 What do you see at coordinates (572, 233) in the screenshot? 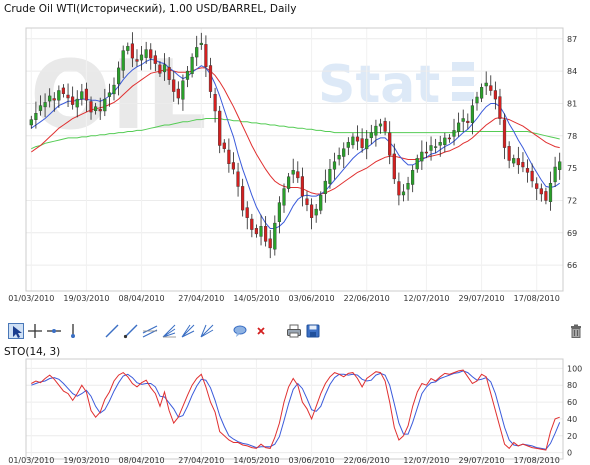
I see `price-y-tick-label: 69` at bounding box center [572, 233].